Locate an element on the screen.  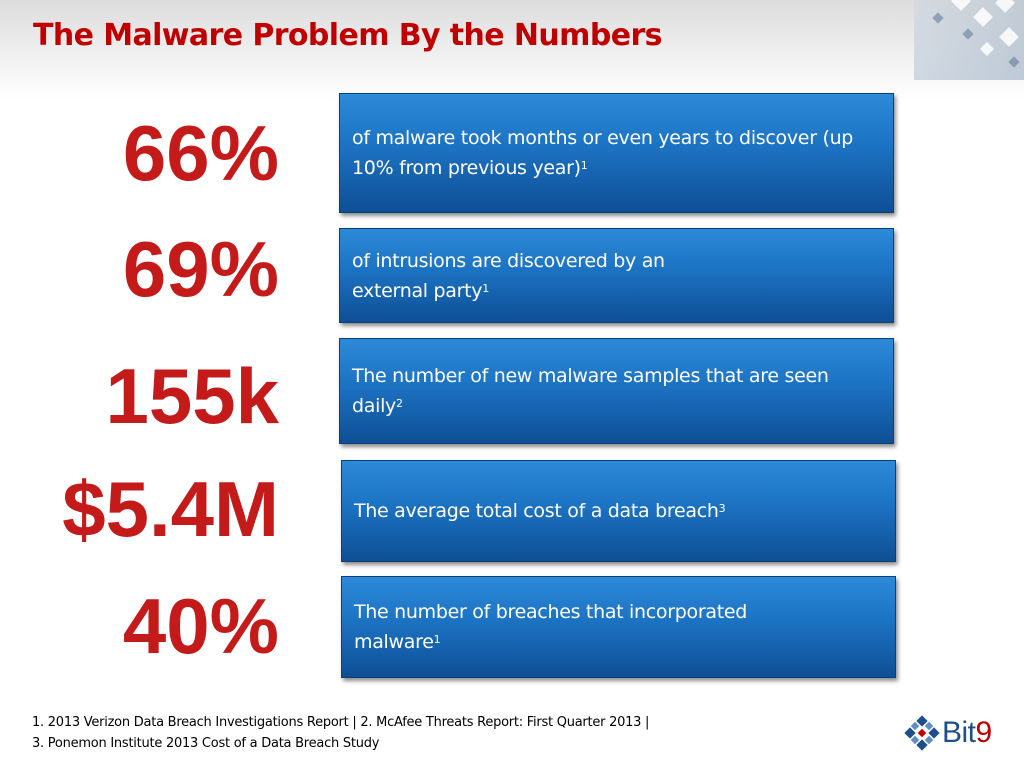
stat-value-malware-discovery: 66% is located at coordinates (200, 153).